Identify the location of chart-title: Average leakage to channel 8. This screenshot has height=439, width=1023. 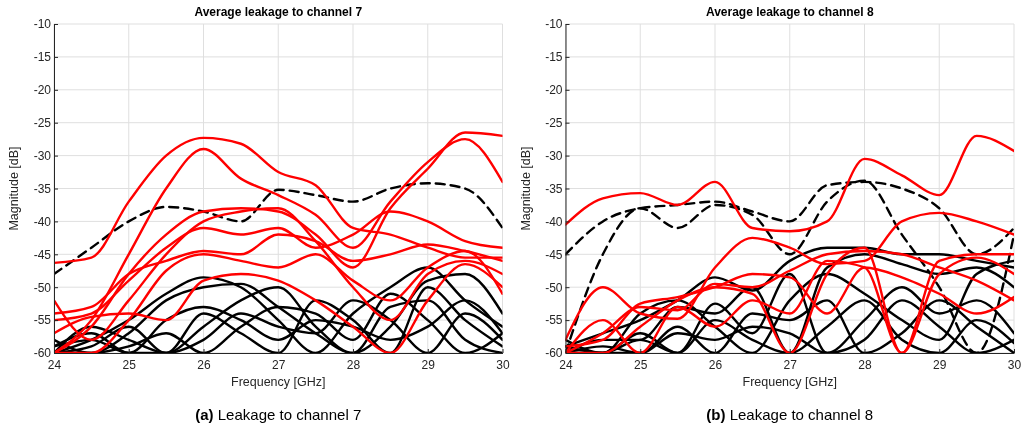
(789, 12).